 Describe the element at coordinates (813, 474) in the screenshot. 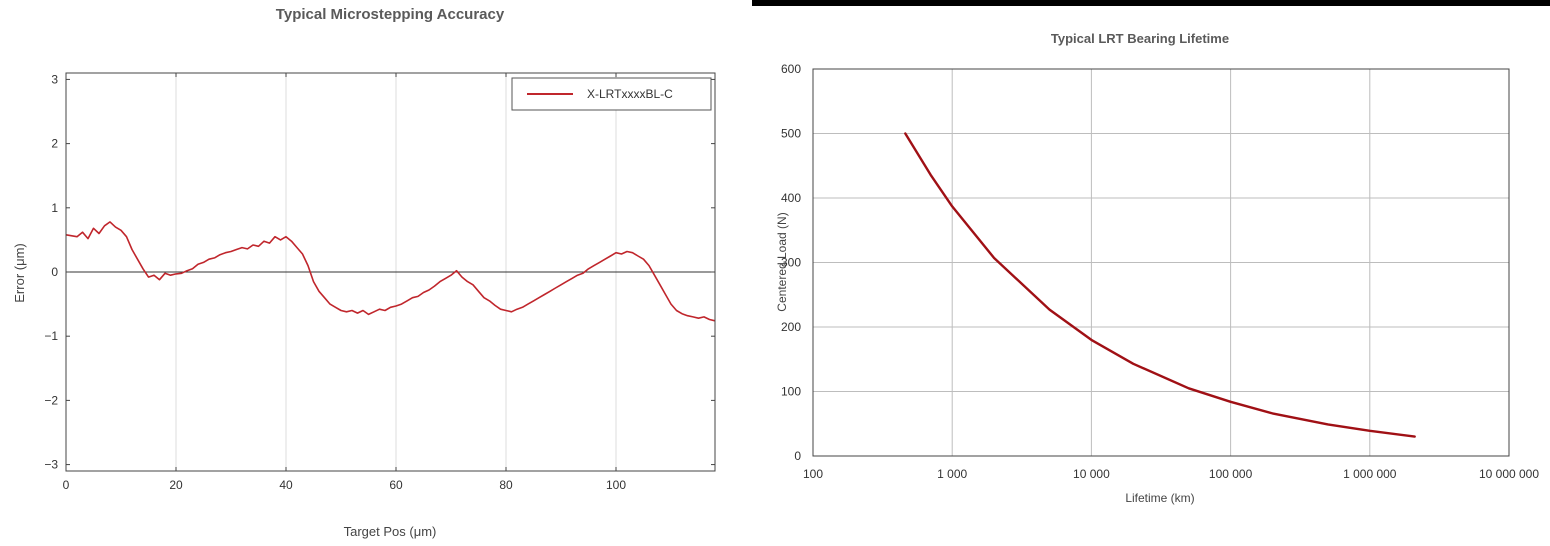

I see `lifetime-x-tick-label: 100` at that location.